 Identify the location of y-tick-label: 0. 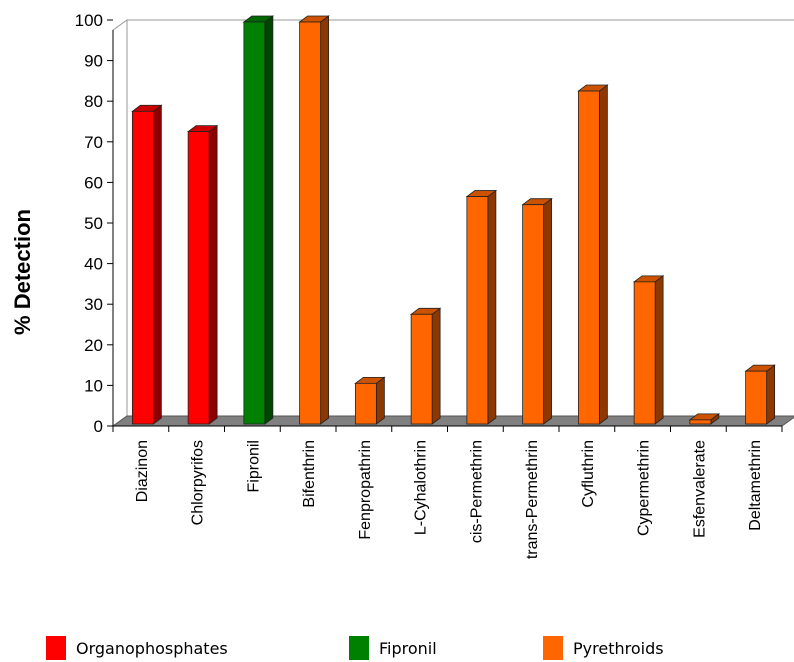
(98, 426).